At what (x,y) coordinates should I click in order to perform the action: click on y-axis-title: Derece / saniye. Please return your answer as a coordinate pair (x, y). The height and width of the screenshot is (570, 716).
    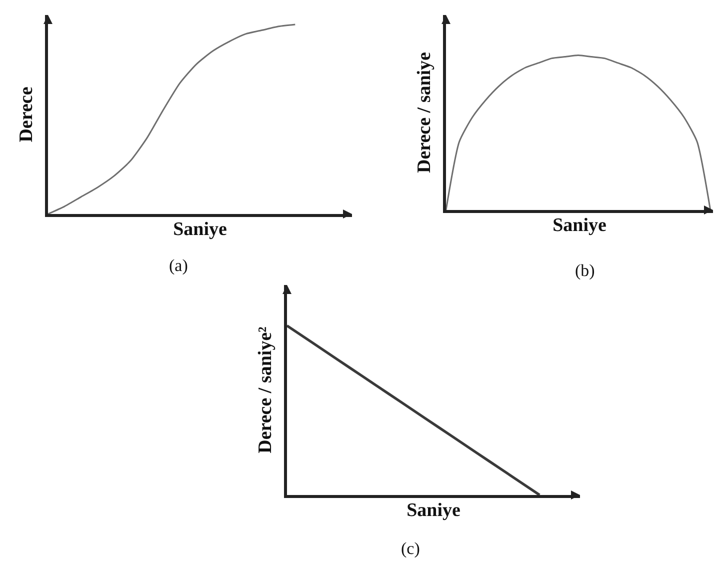
    Looking at the image, I should click on (424, 112).